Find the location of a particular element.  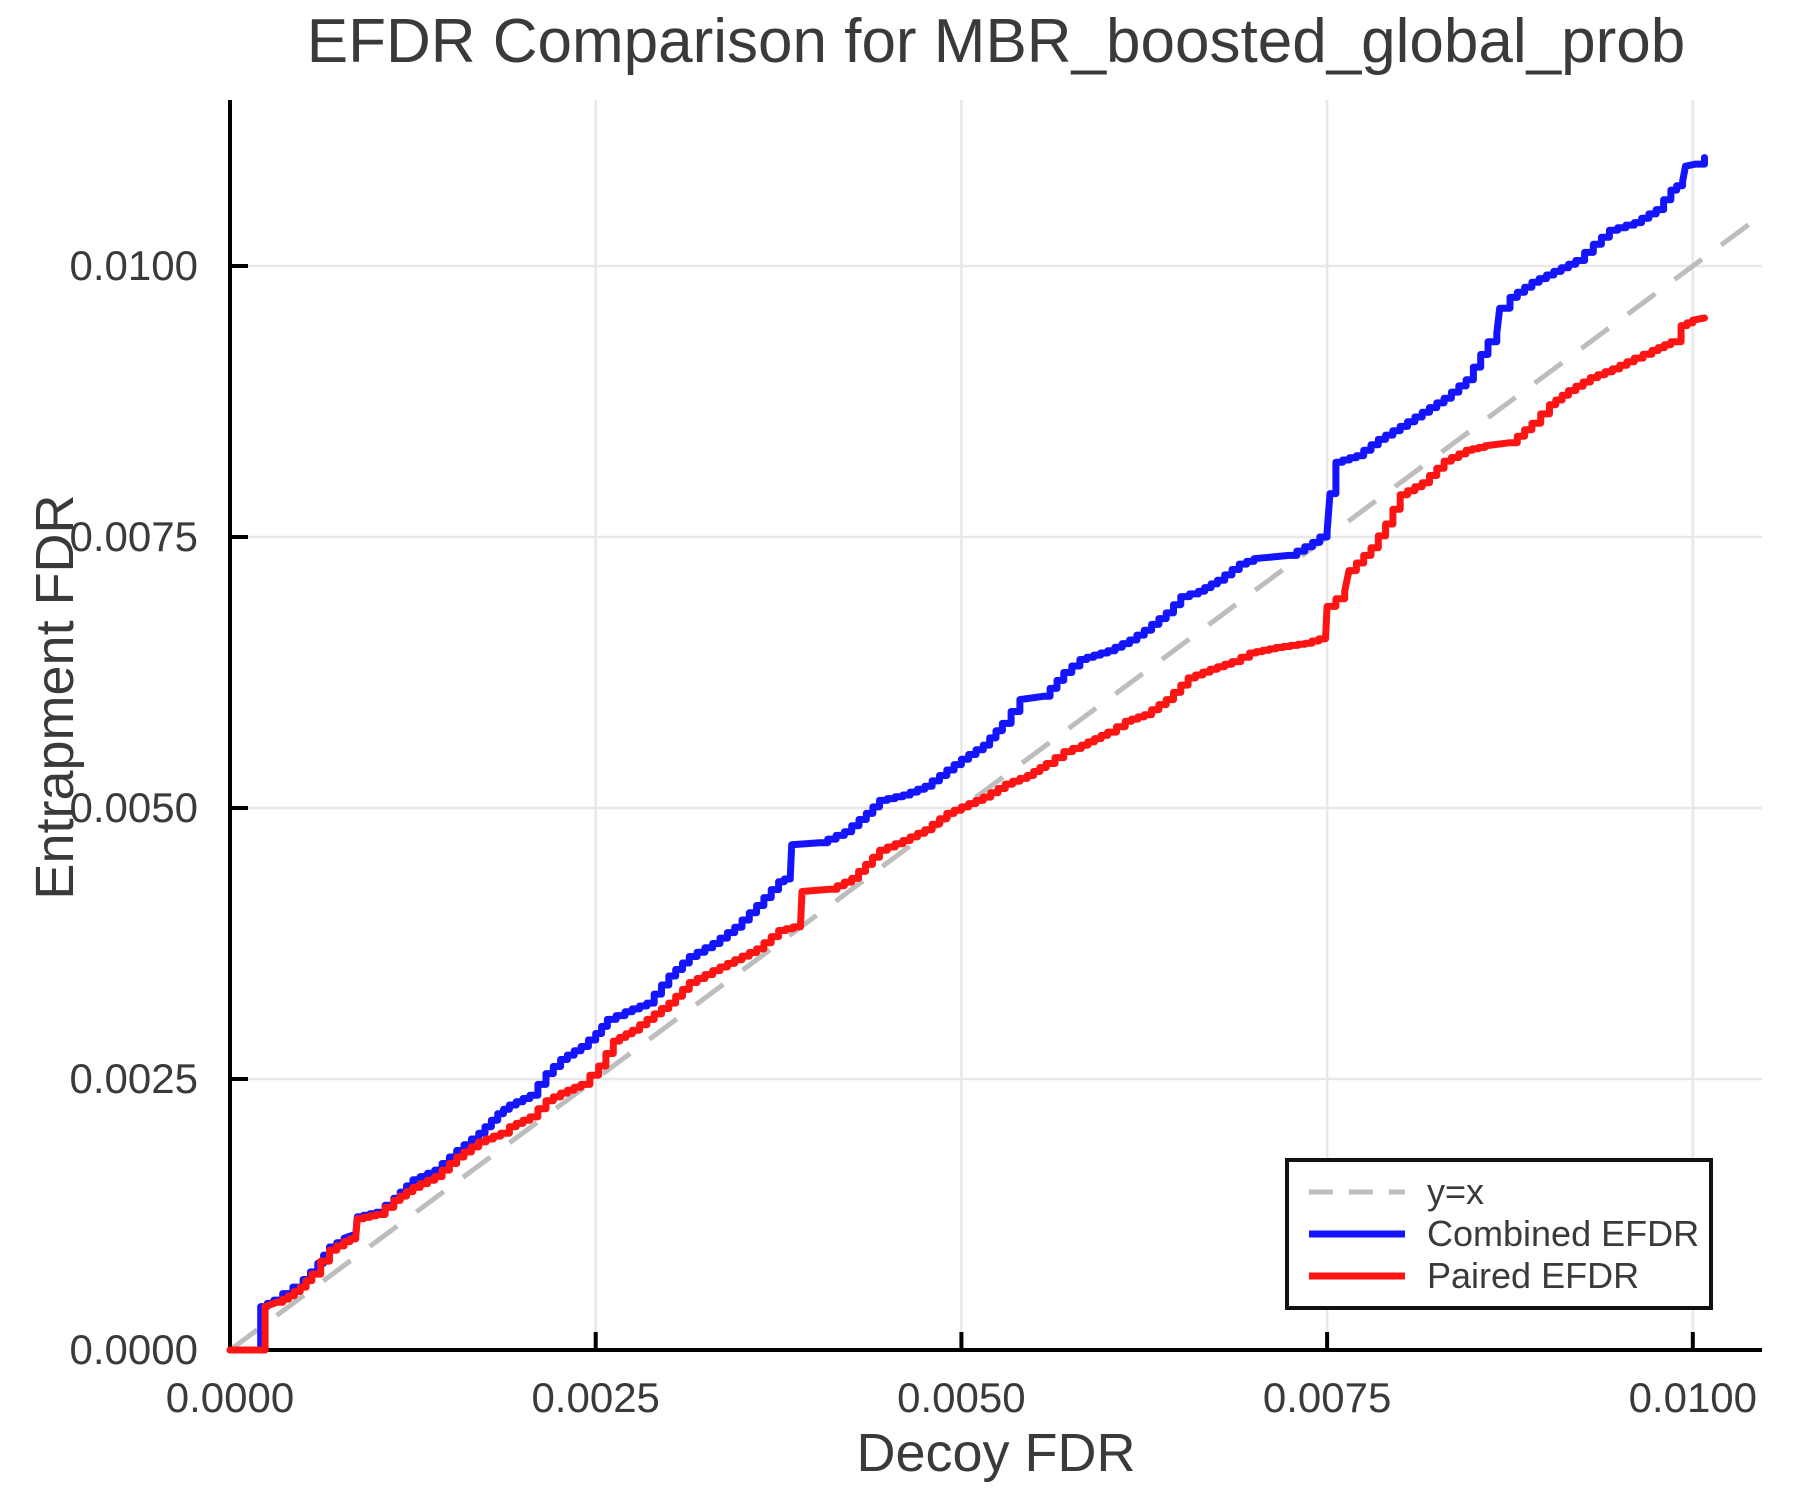

combined-efdr-line-sample is located at coordinates (1357, 1234).